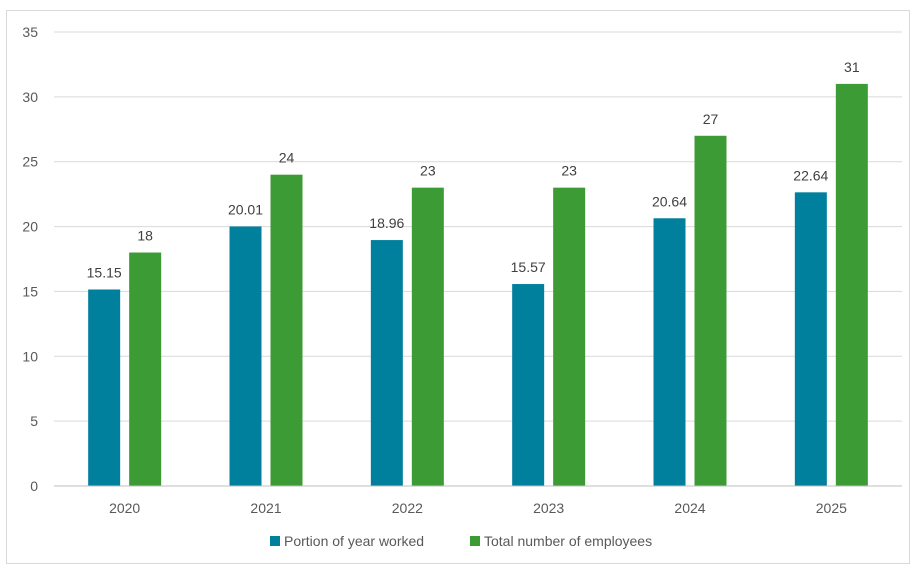 Image resolution: width=912 pixels, height=566 pixels. I want to click on data-label: 20.64, so click(669, 201).